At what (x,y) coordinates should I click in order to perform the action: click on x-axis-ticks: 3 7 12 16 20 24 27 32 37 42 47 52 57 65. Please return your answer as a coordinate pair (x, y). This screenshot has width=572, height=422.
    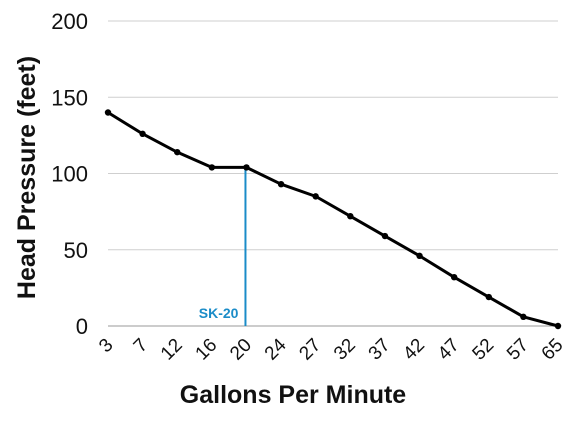
    Looking at the image, I should click on (331, 349).